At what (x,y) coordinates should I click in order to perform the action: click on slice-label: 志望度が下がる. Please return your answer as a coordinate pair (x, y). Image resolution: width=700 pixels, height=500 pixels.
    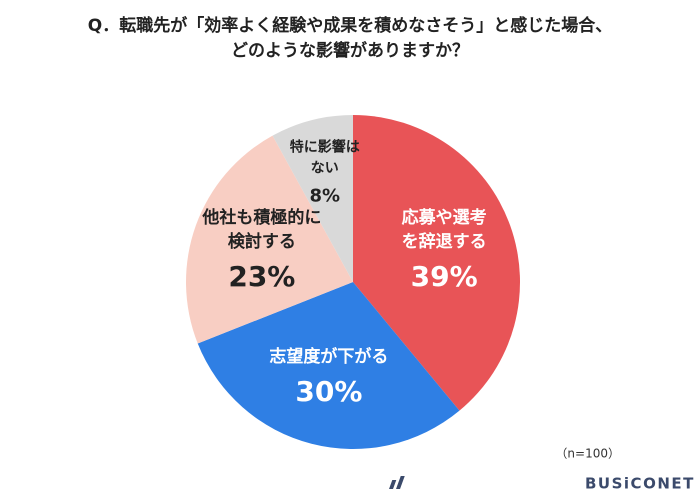
    Looking at the image, I should click on (328, 356).